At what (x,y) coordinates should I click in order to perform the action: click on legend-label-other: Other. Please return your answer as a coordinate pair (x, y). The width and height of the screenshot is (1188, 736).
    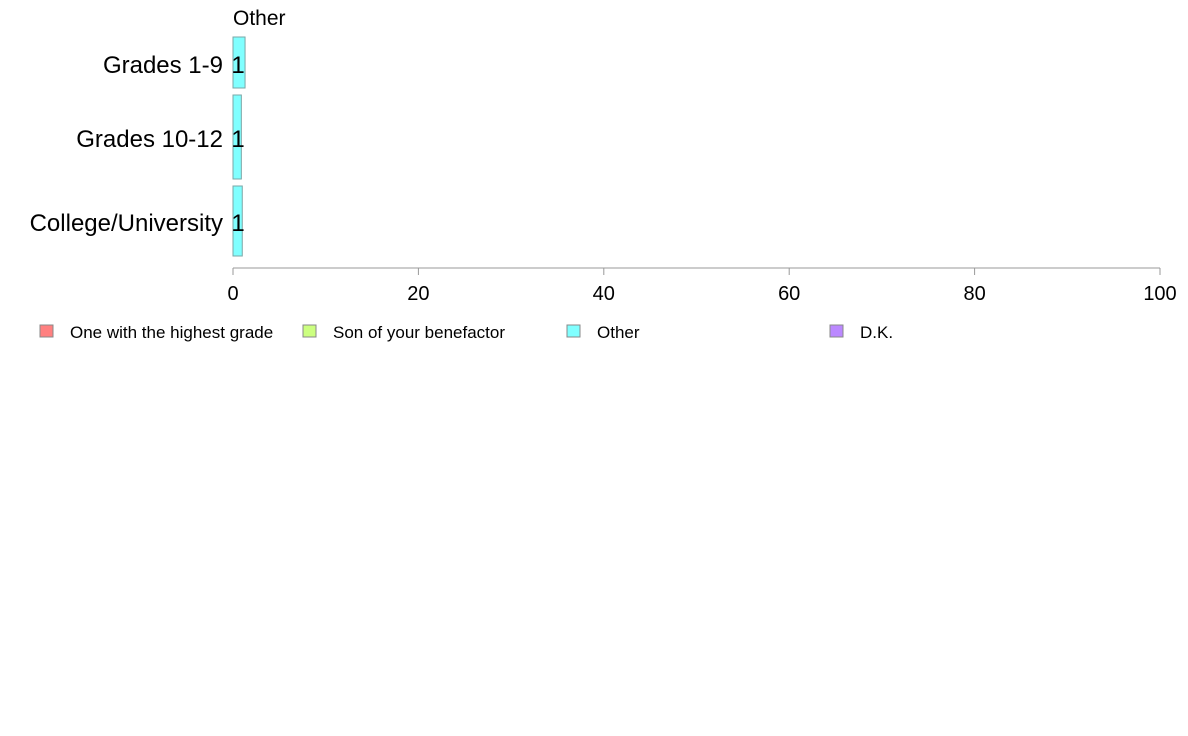
    Looking at the image, I should click on (618, 332).